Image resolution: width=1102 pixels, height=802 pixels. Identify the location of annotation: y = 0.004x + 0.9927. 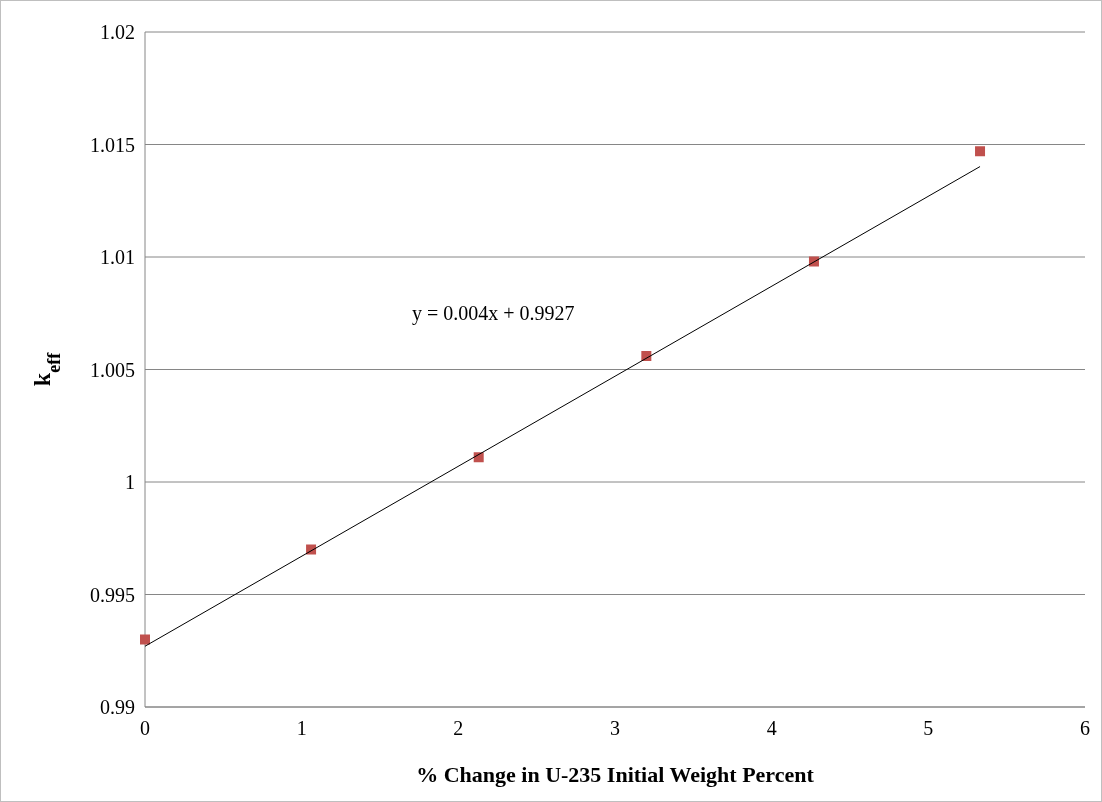
(493, 313).